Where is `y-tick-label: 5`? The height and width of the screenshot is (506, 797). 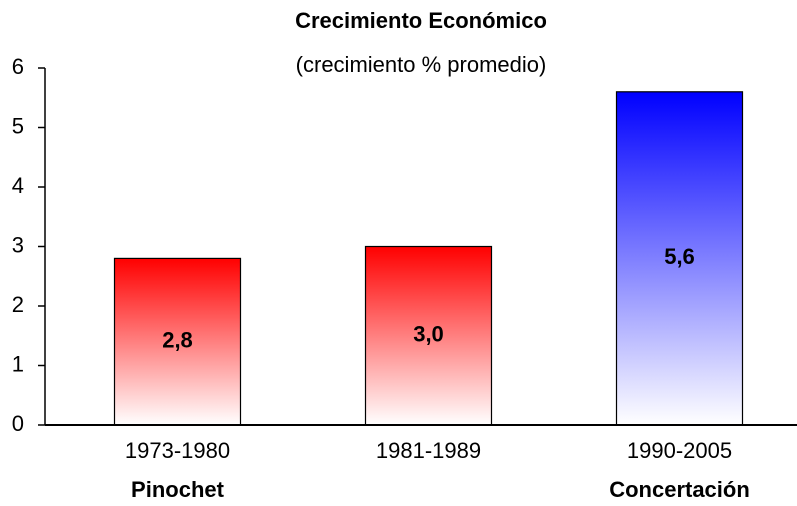
y-tick-label: 5 is located at coordinates (18, 125).